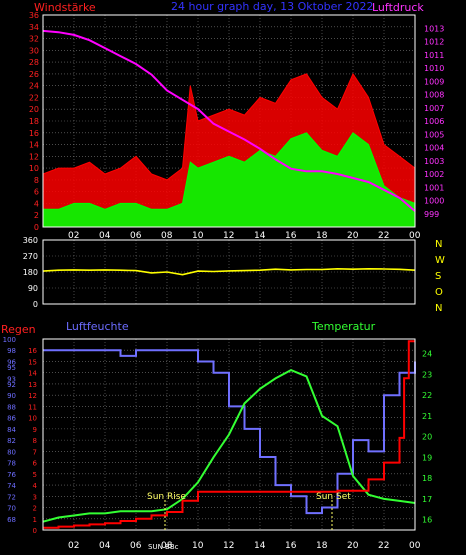 Image resolution: width=466 pixels, height=555 pixels. What do you see at coordinates (272, 6) in the screenshot?
I see `chart-title: 24 hour graph day, 13 Oktober 2022` at bounding box center [272, 6].